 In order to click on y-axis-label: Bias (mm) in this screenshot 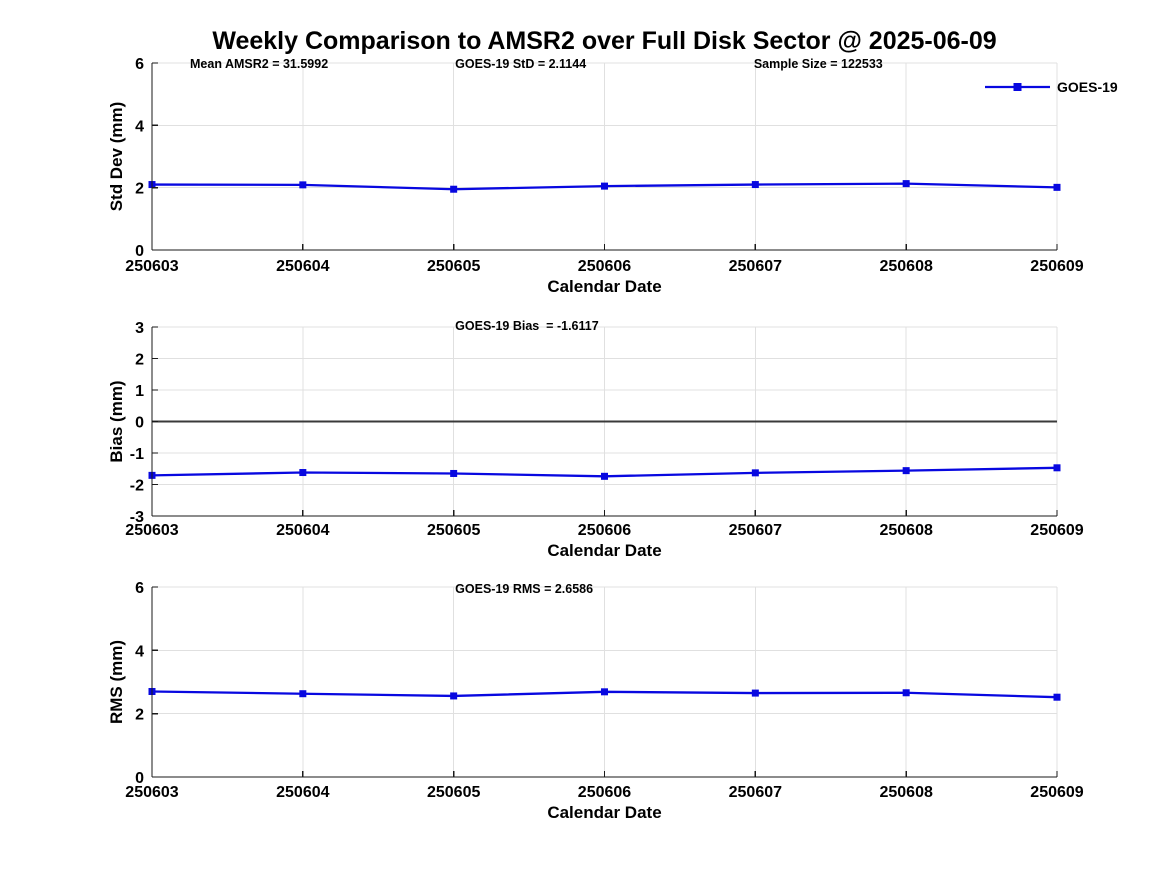, I will do `click(116, 421)`.